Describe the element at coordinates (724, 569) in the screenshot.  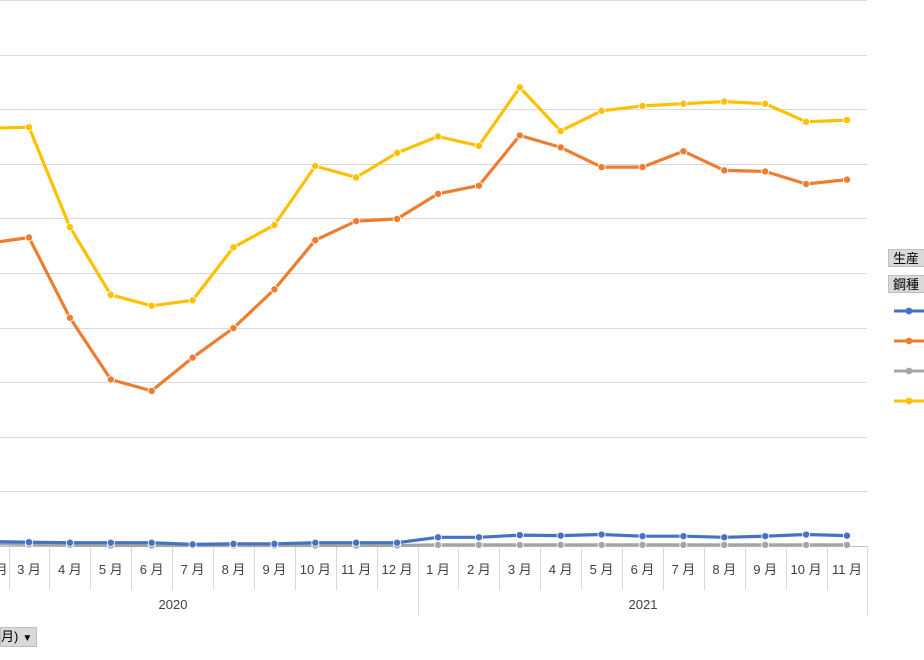
I see `x-tick-label: 8 月` at that location.